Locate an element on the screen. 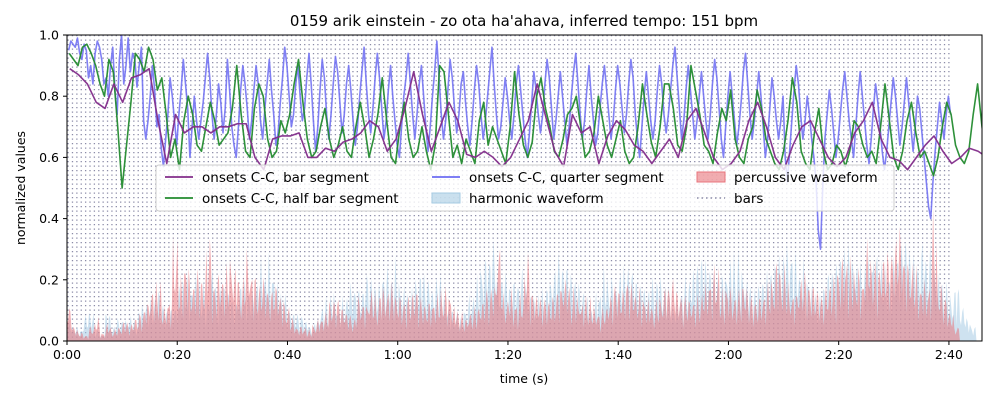  legend-item-onsets-c-c-bar-segment: onsets C-C, bar segment is located at coordinates (267, 178).